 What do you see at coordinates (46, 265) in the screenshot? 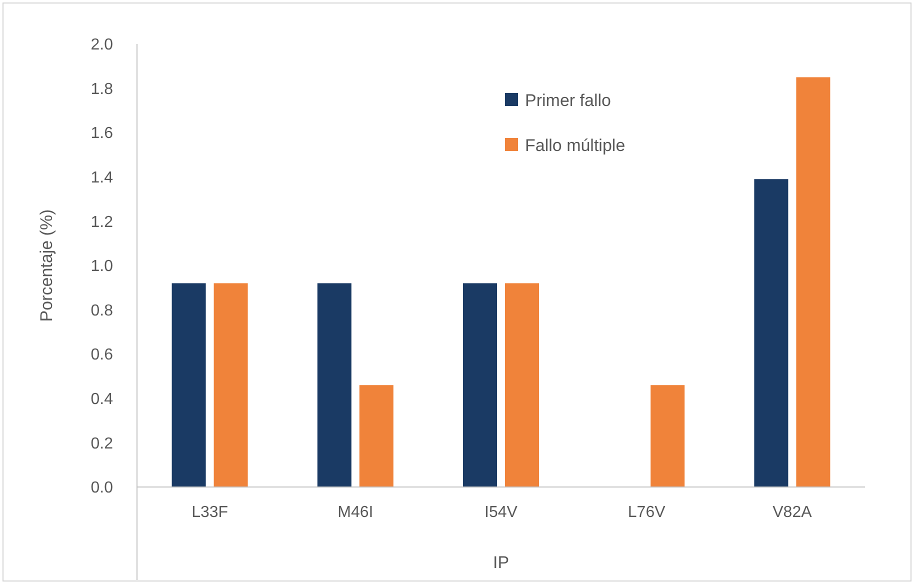
I see `y-axis-title: Porcentaje (%)` at bounding box center [46, 265].